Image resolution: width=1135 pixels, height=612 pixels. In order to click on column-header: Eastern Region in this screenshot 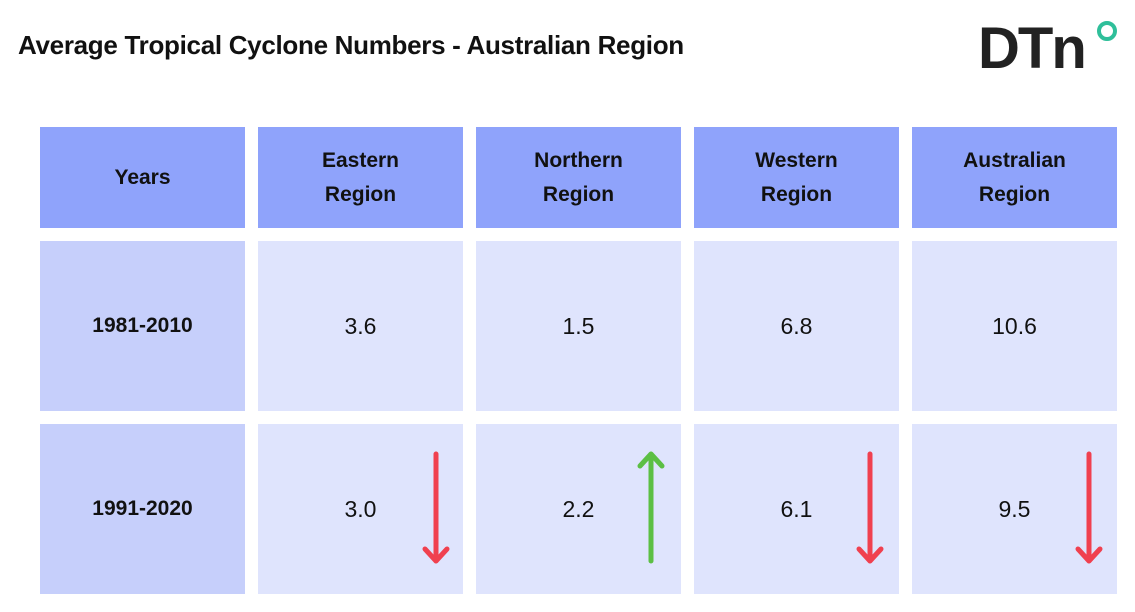, I will do `click(360, 177)`.